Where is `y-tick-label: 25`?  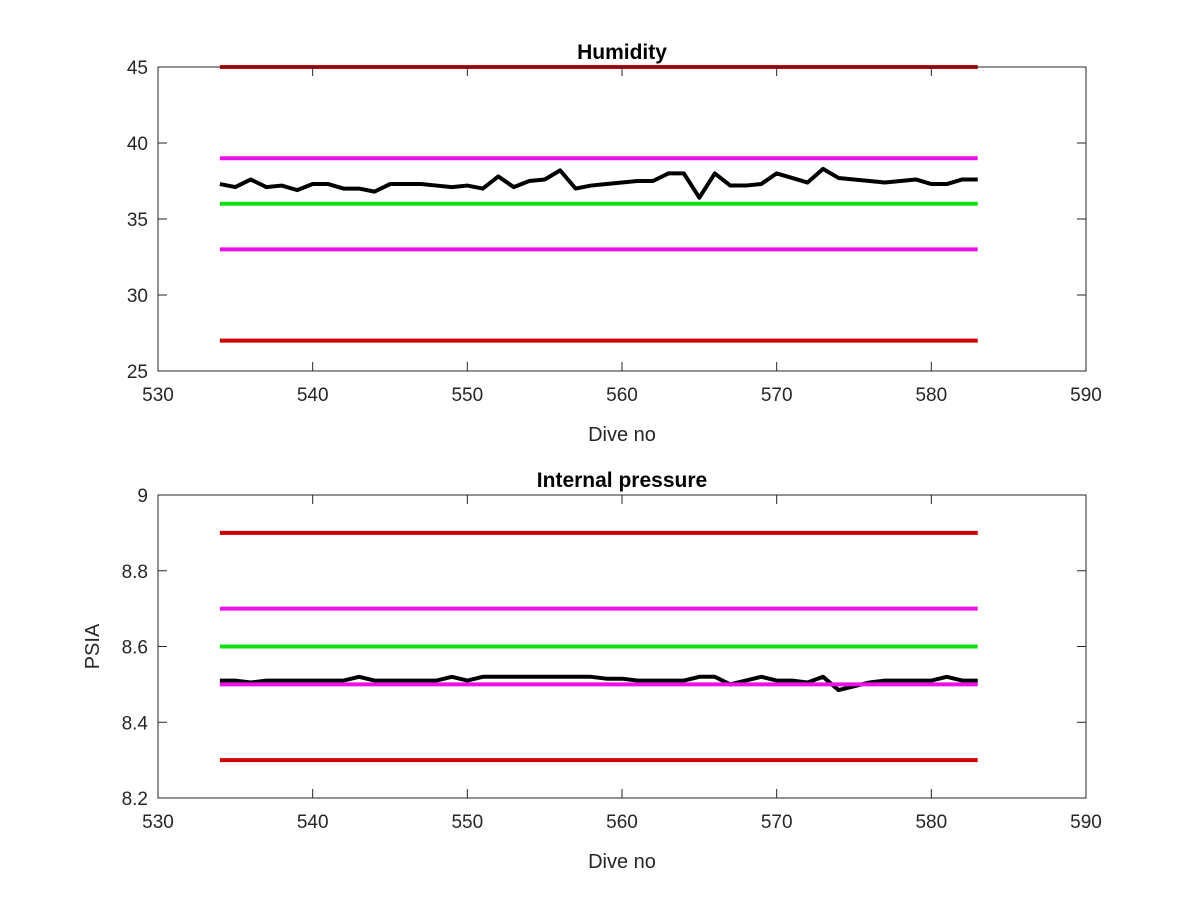
y-tick-label: 25 is located at coordinates (137, 372).